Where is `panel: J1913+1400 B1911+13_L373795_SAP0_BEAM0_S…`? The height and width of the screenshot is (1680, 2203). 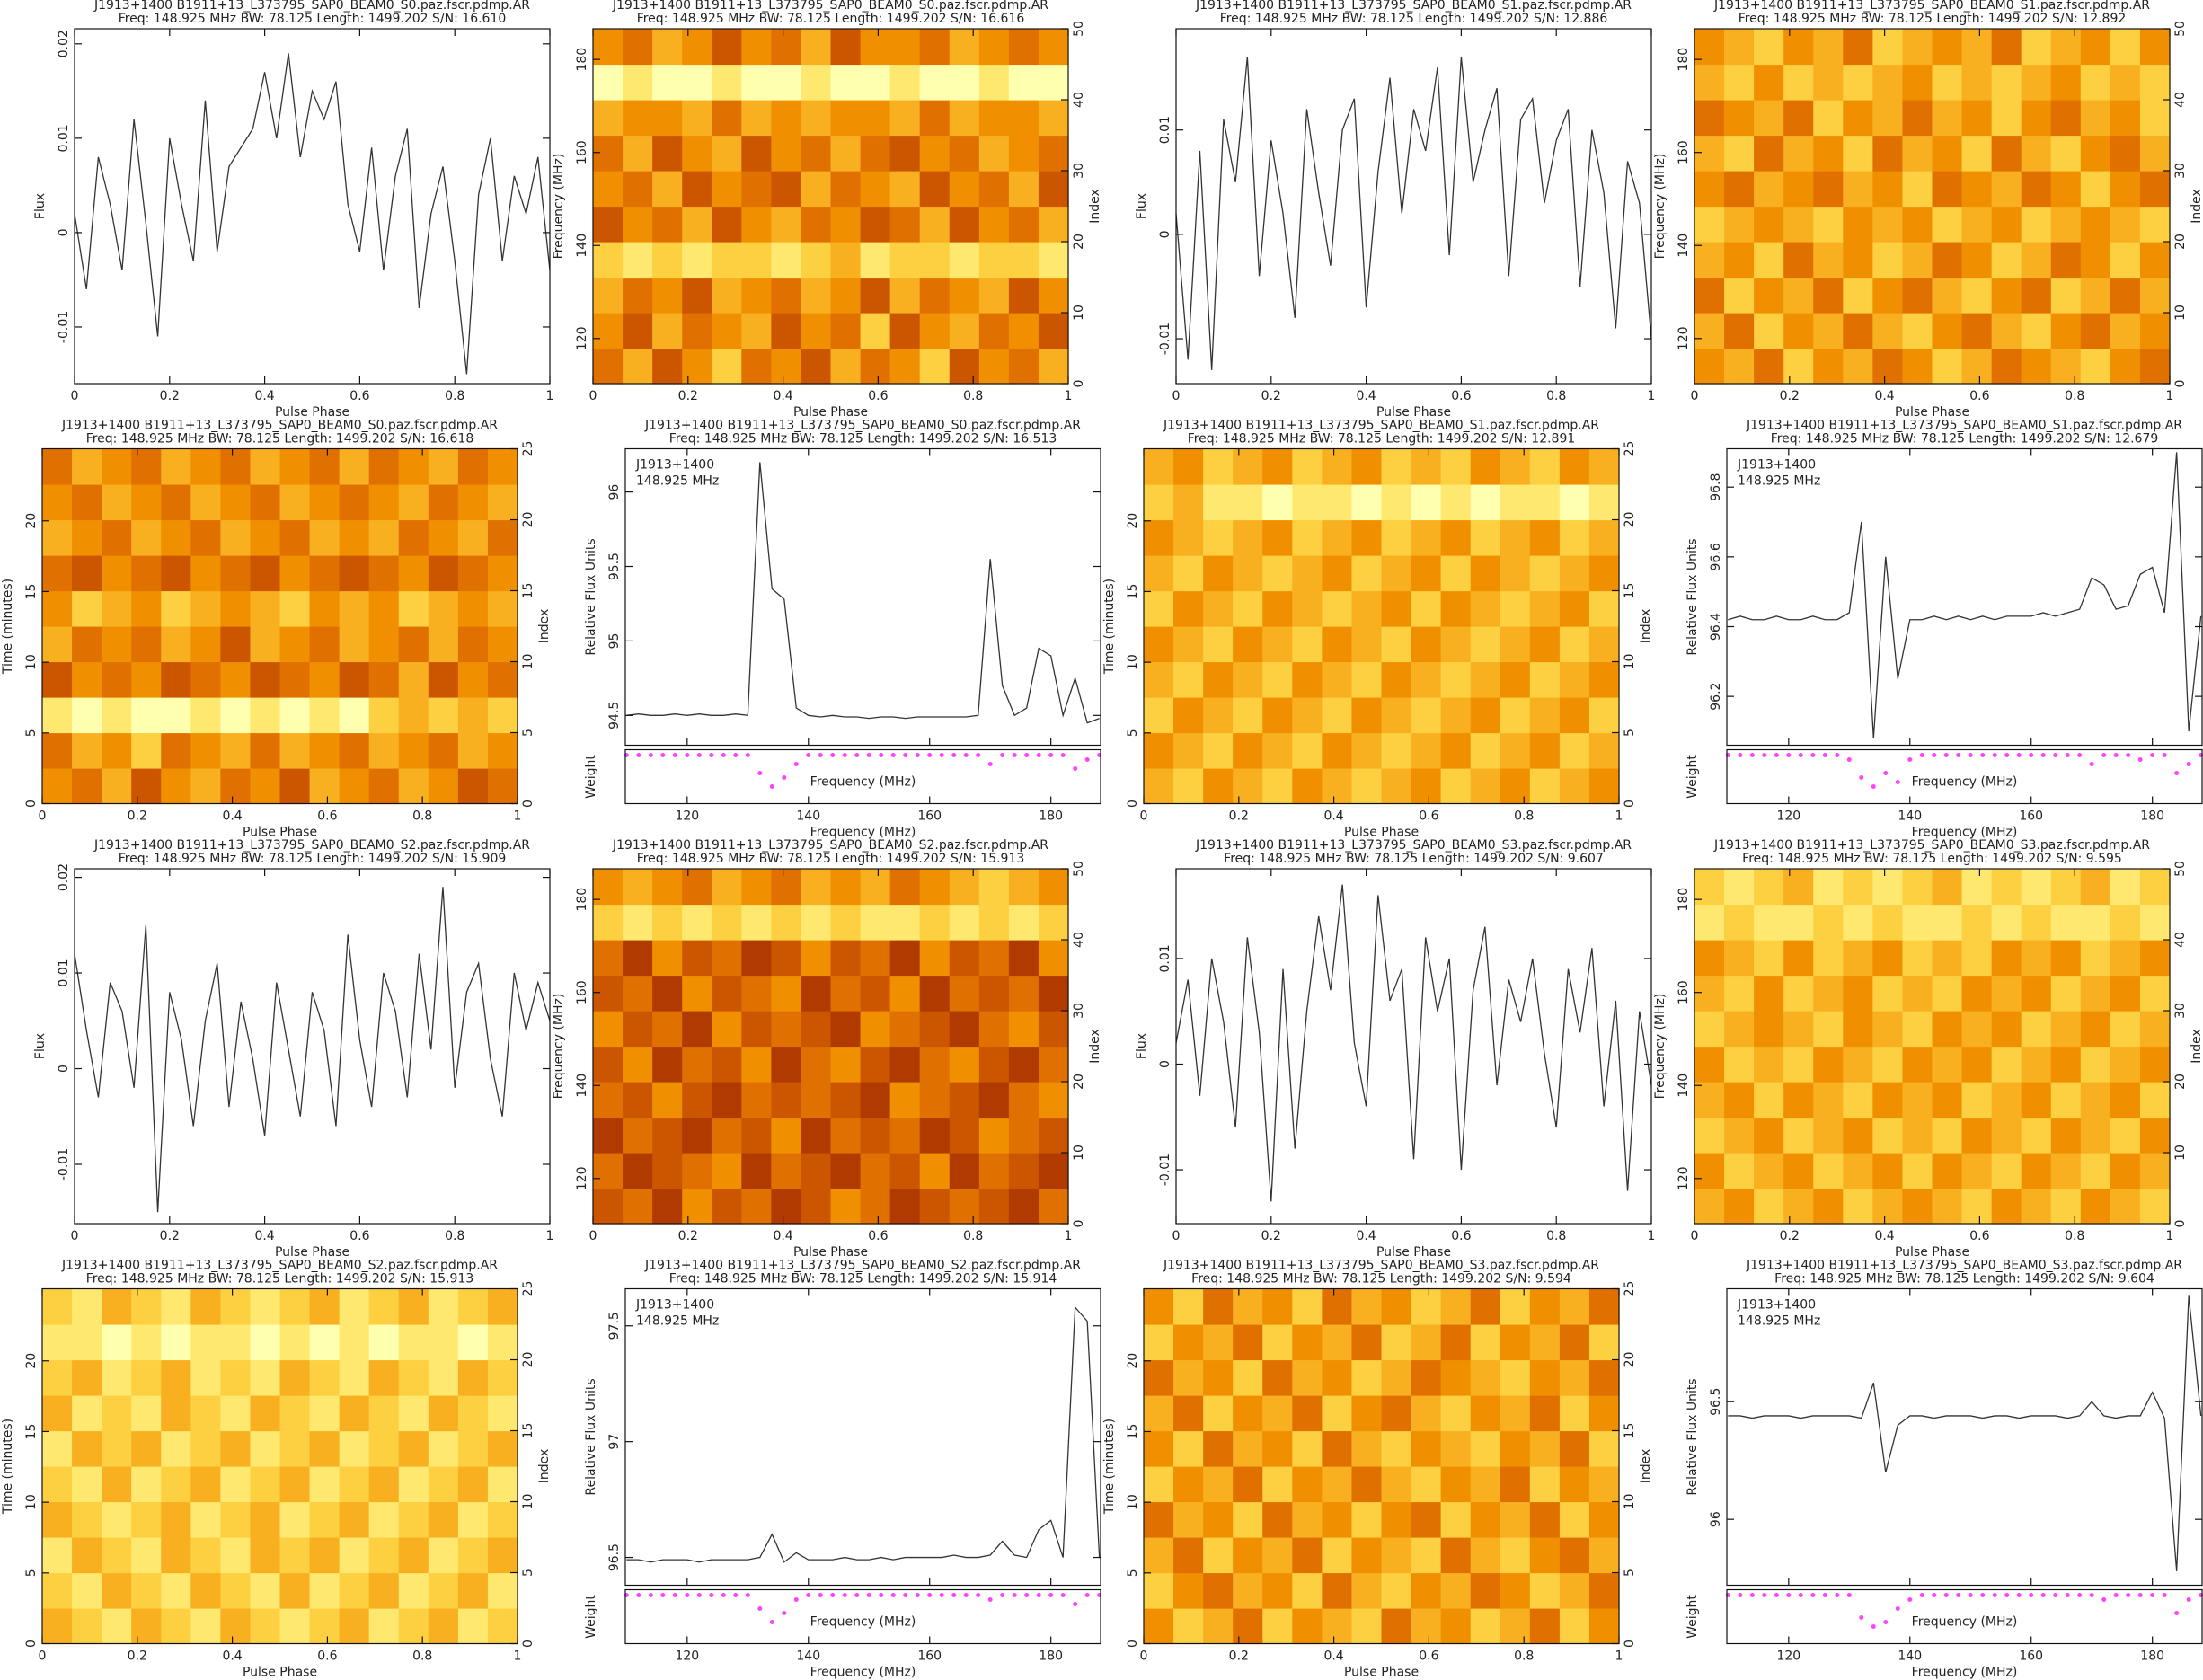 panel: J1913+1400 B1911+13_L373795_SAP0_BEAM0_S… is located at coordinates (1378, 1470).